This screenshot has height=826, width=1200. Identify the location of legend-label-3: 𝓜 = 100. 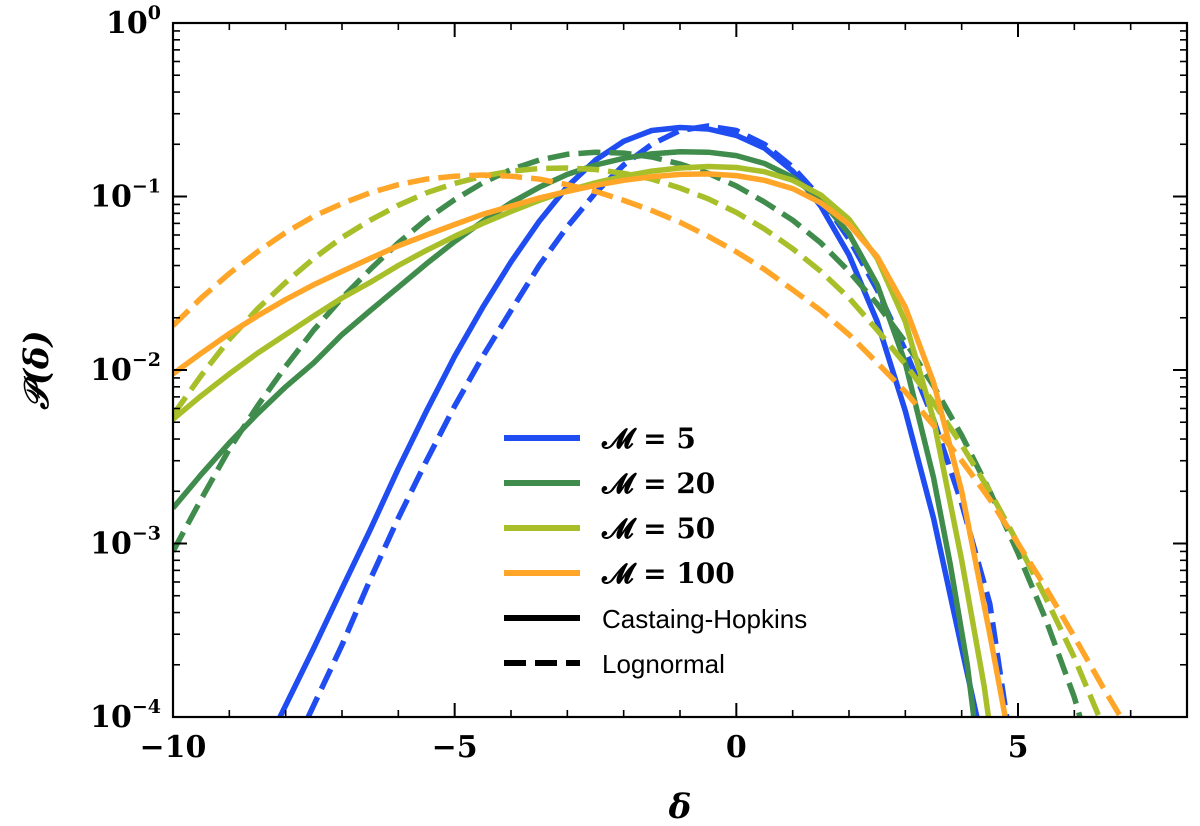
(668, 573).